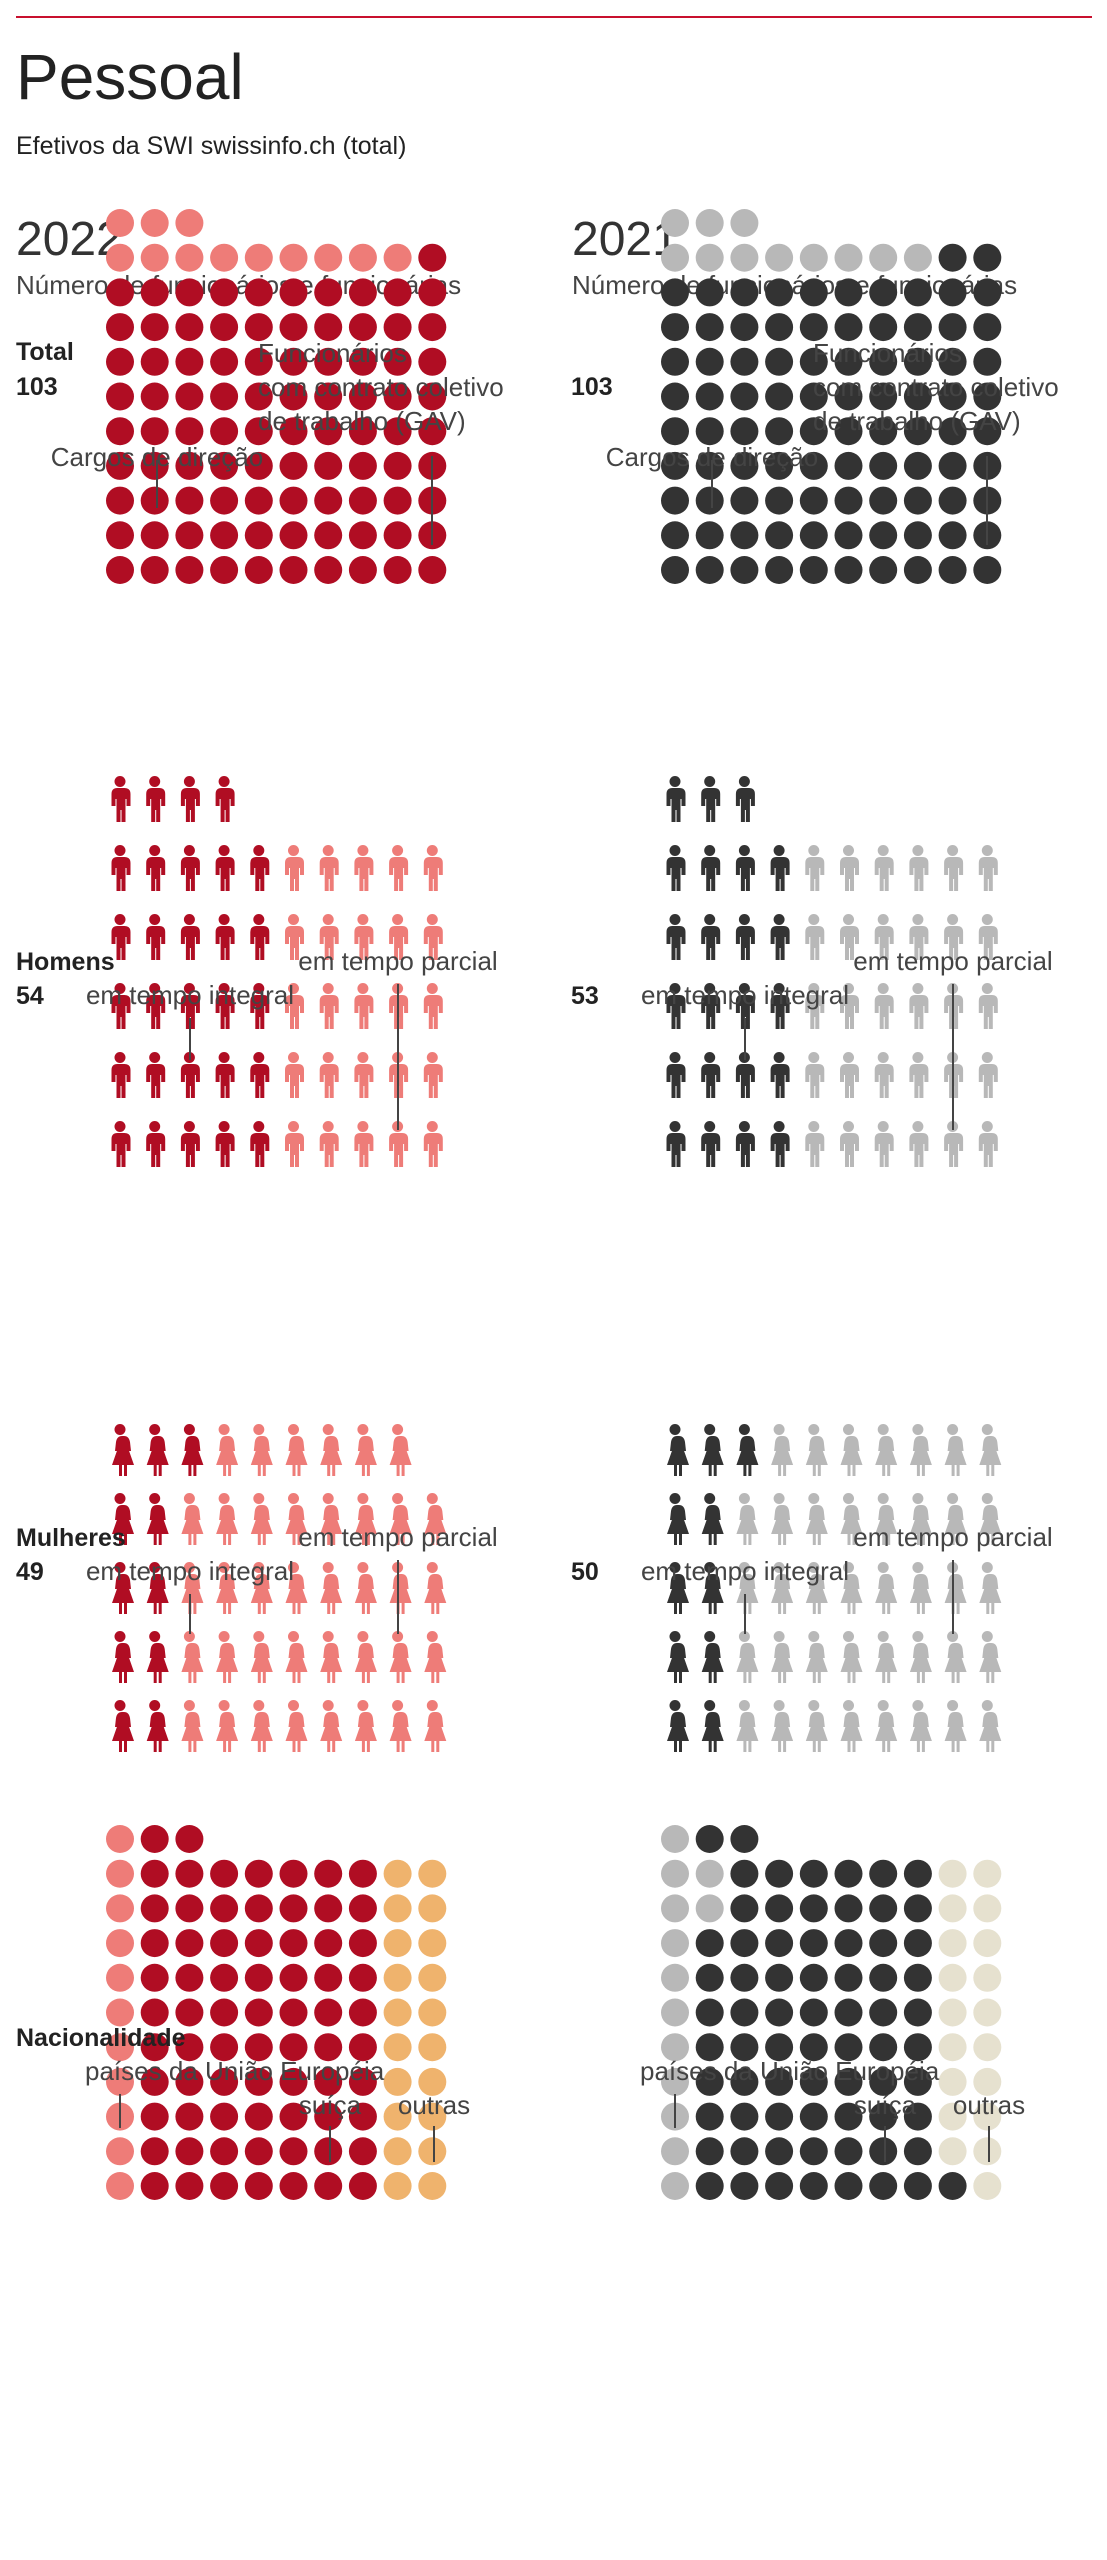 This screenshot has width=1107, height=2560. Describe the element at coordinates (790, 2071) in the screenshot. I see `nationality-label-0: países da União Européia` at that location.